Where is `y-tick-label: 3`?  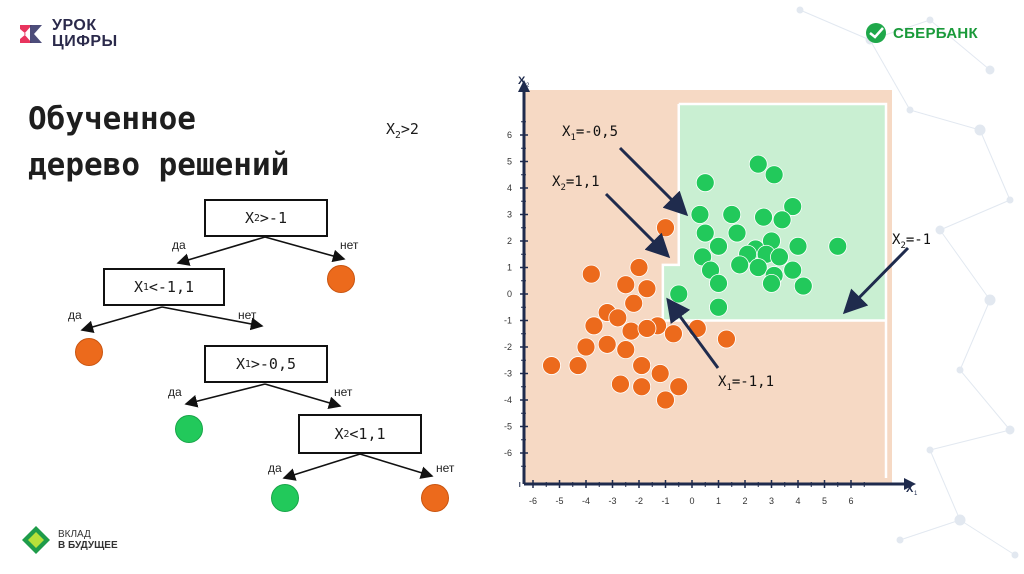 y-tick-label: 3 is located at coordinates (509, 215).